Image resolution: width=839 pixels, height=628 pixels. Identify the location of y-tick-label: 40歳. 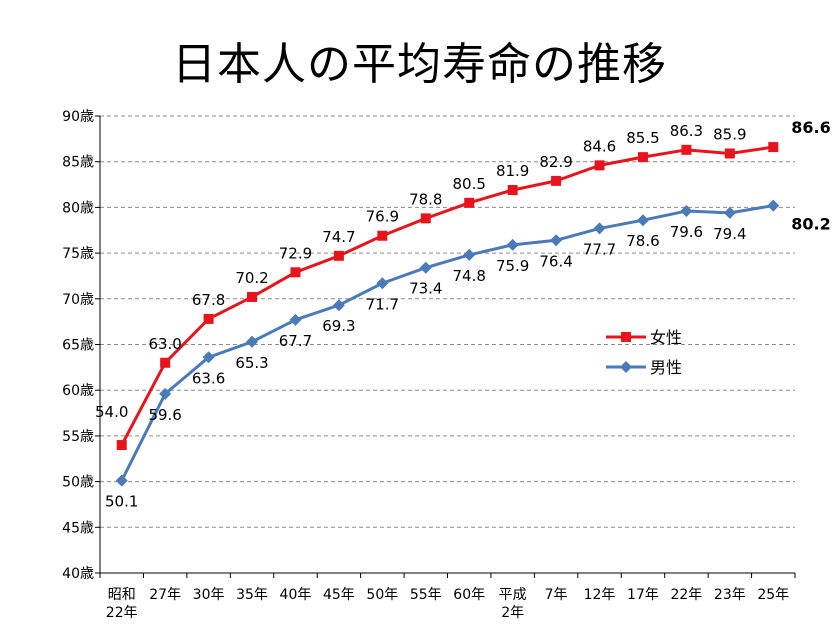
(78, 574).